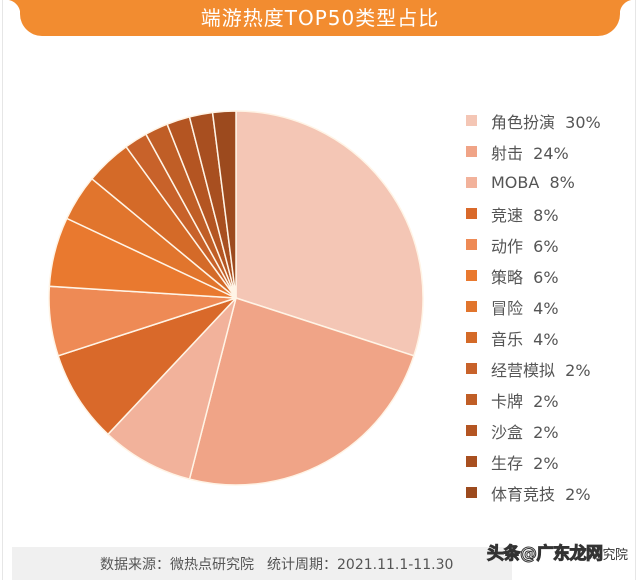  What do you see at coordinates (360, 565) in the screenshot?
I see `period-text: 统计周期：2021.11.1-11.30` at bounding box center [360, 565].